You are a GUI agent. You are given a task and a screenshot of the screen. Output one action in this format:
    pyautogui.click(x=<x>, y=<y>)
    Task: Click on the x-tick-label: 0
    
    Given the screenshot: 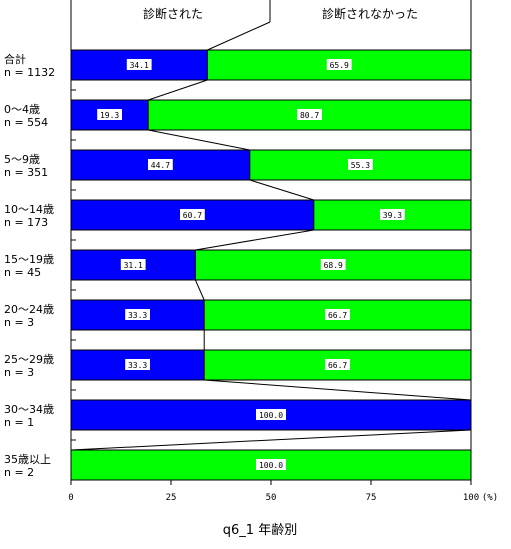 What is the action you would take?
    pyautogui.click(x=70, y=498)
    